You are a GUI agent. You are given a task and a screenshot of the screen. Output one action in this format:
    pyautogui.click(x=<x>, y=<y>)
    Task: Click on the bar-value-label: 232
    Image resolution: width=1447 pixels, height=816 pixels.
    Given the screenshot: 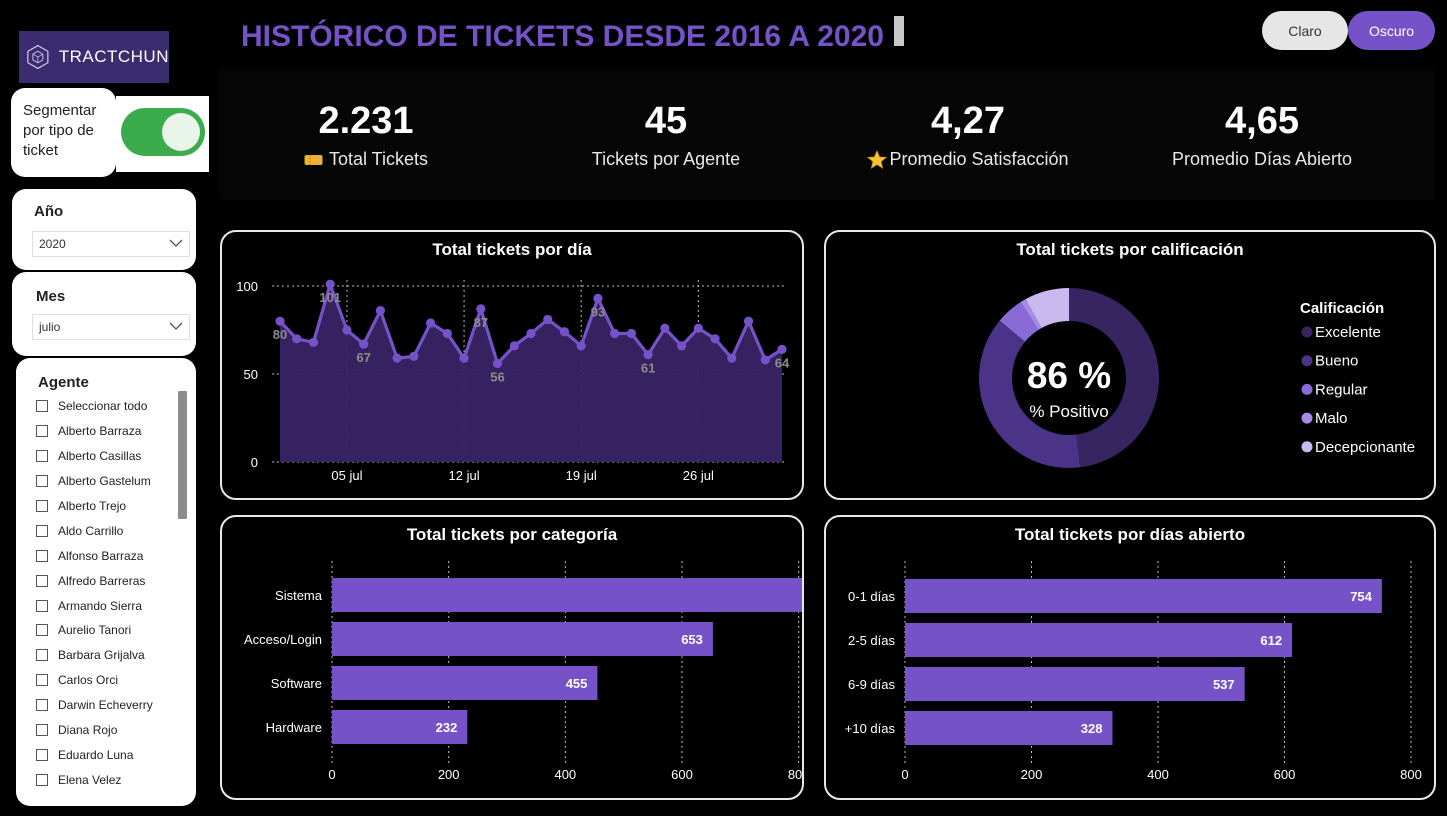 What is the action you would take?
    pyautogui.click(x=447, y=727)
    